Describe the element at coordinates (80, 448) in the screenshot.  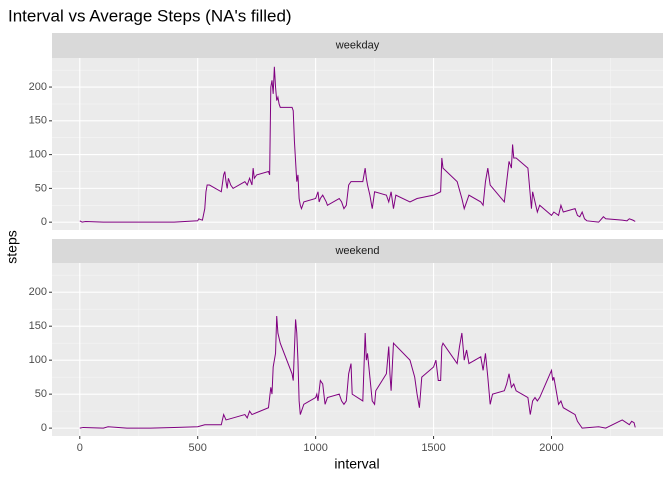
I see `x-tick-label: 0` at that location.